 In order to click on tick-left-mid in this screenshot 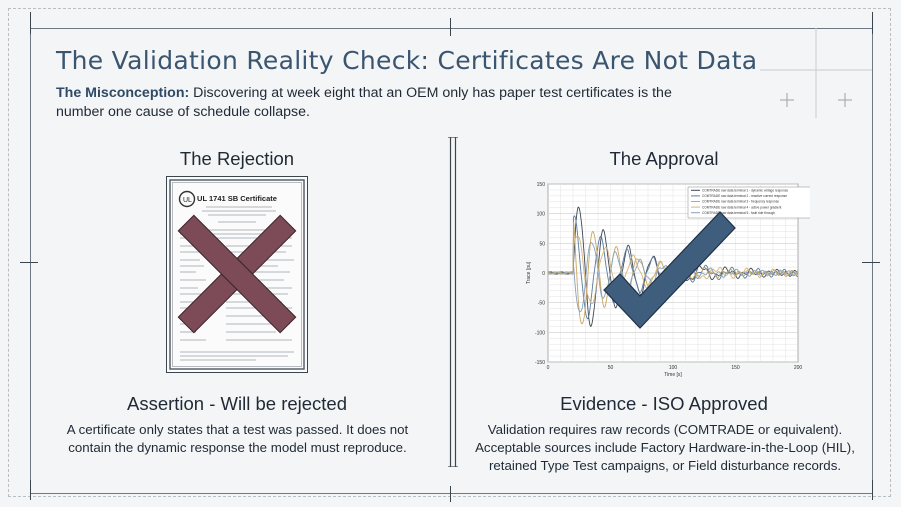, I will do `click(29, 262)`.